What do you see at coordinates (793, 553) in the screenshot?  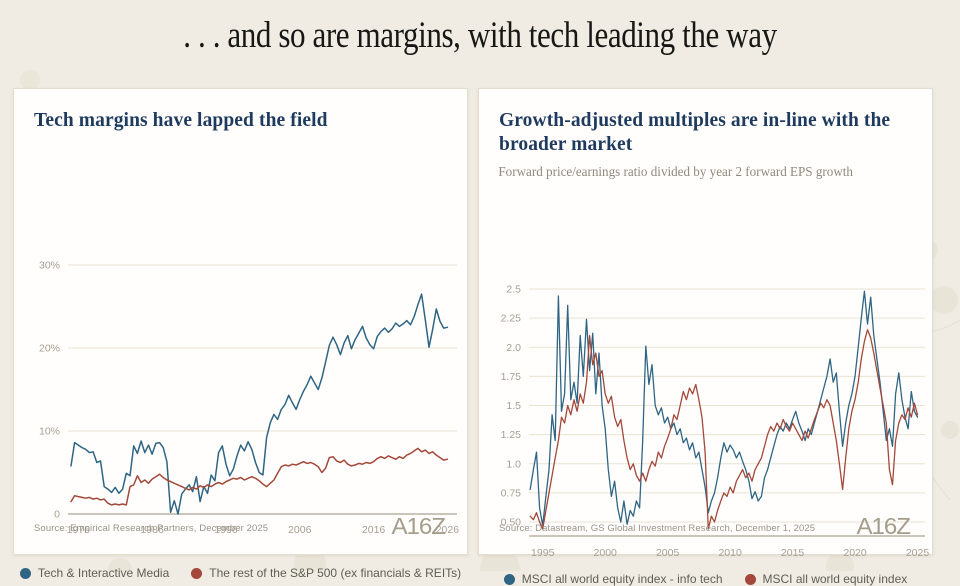 I see `svg-text: 2015` at bounding box center [793, 553].